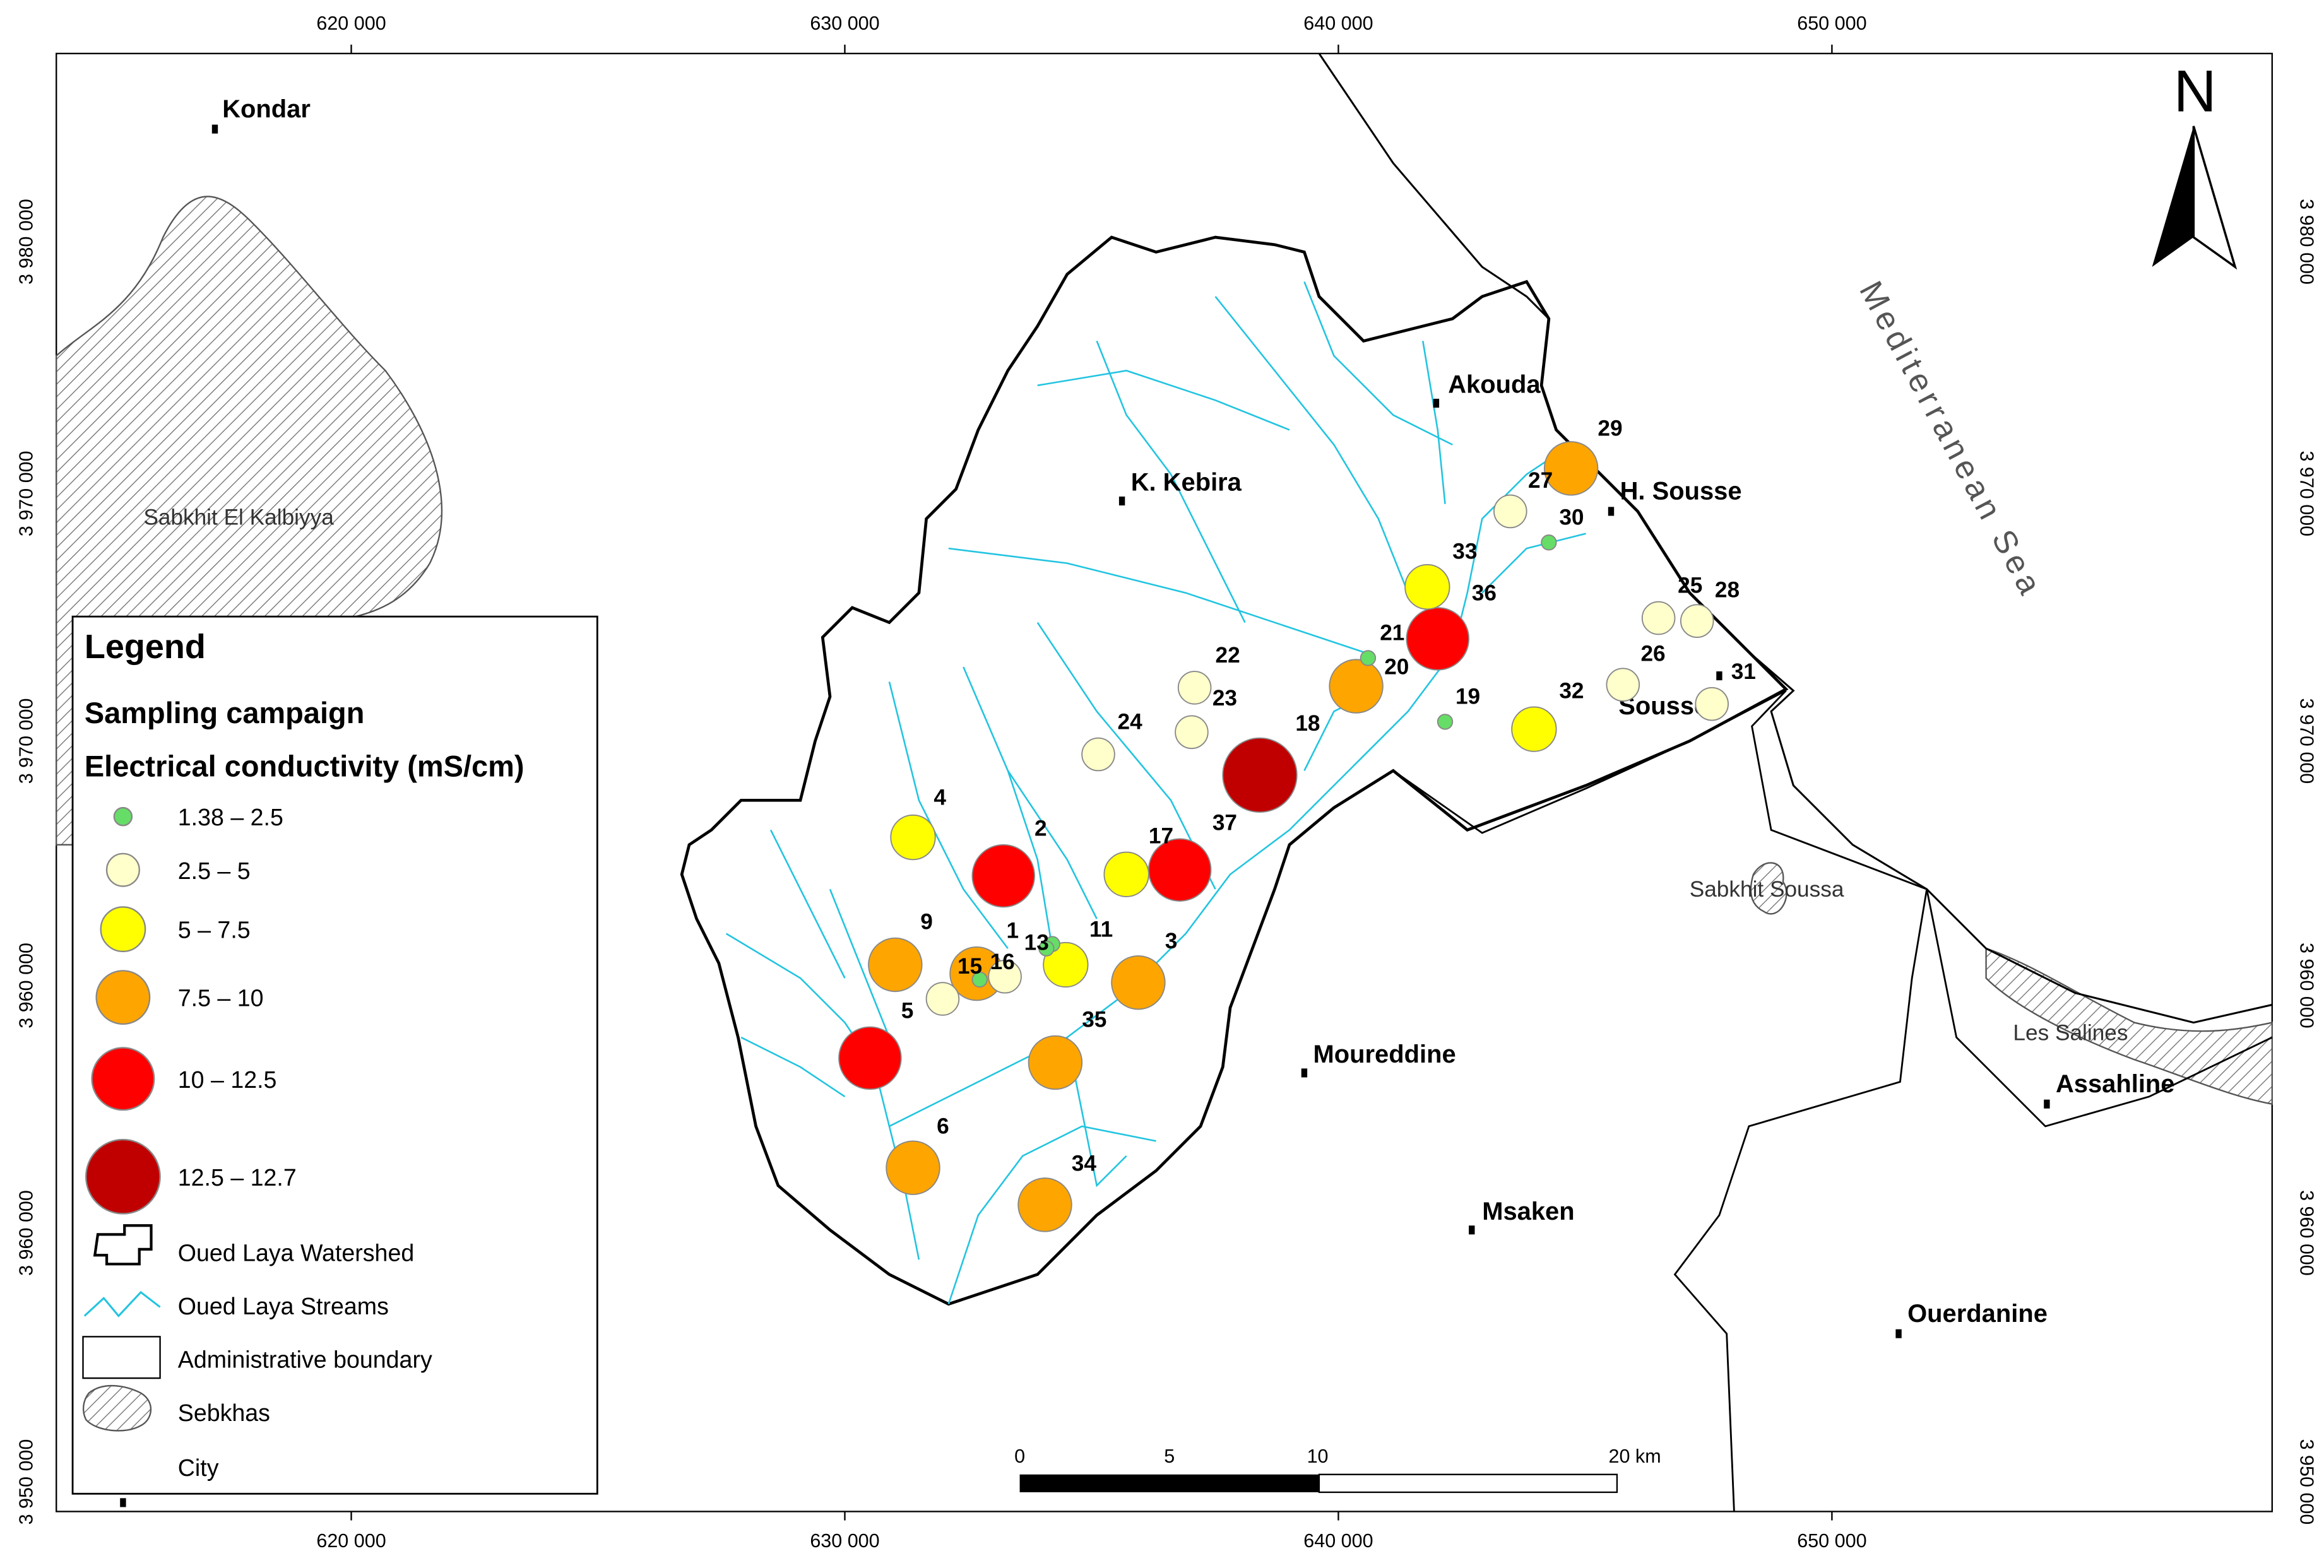 Image resolution: width=2324 pixels, height=1568 pixels. I want to click on place-label: Les Salines, so click(2070, 1034).